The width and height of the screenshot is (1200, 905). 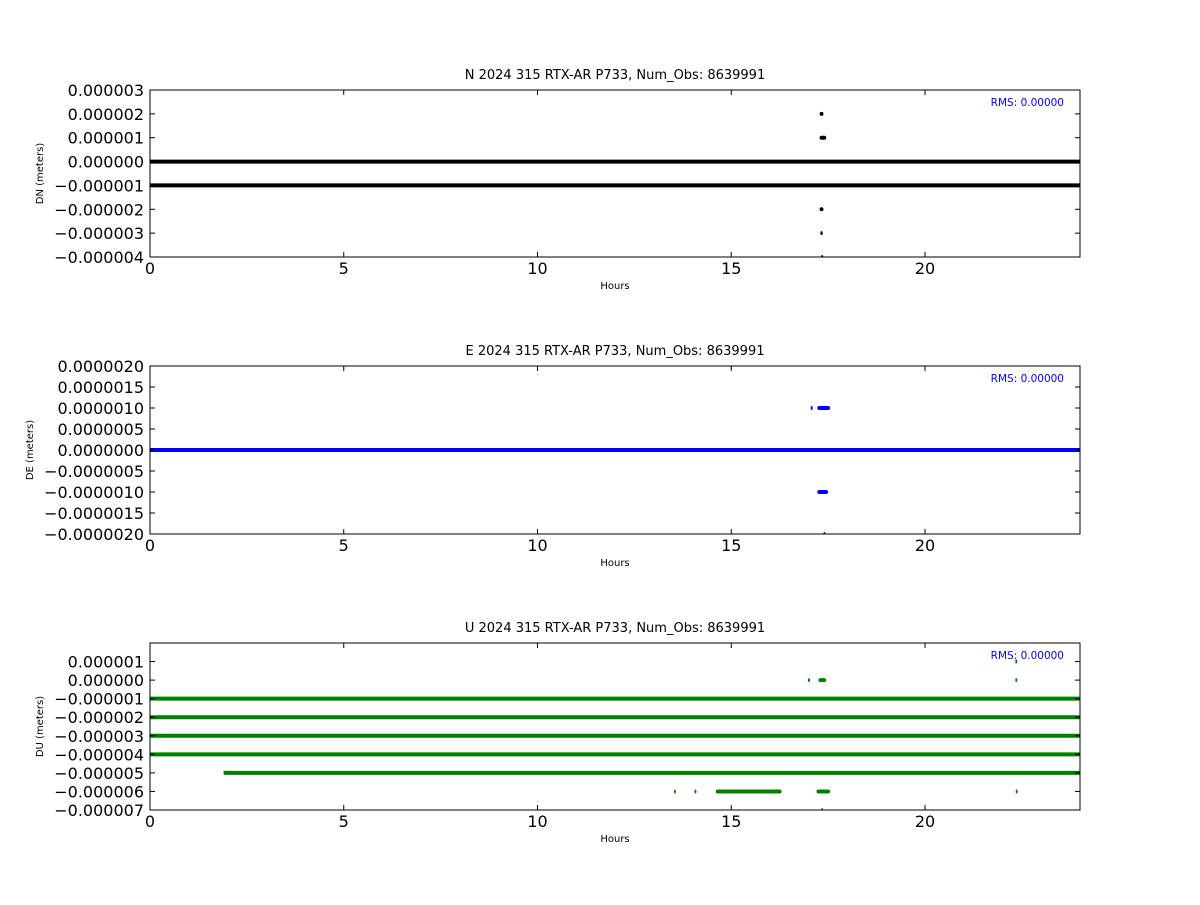 I want to click on y-tick-label: 0.000003, so click(x=106, y=90).